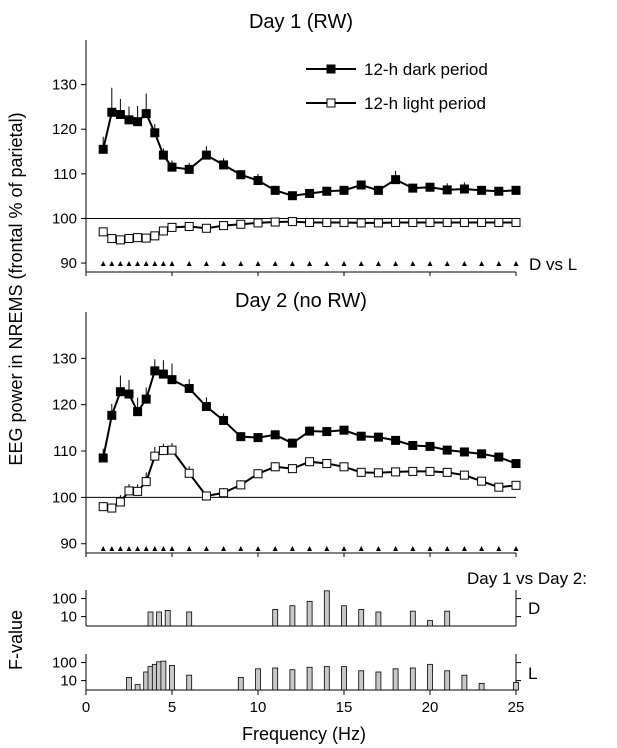 The image size is (617, 748). I want to click on panel-title: Day 1 (RW), so click(301, 22).